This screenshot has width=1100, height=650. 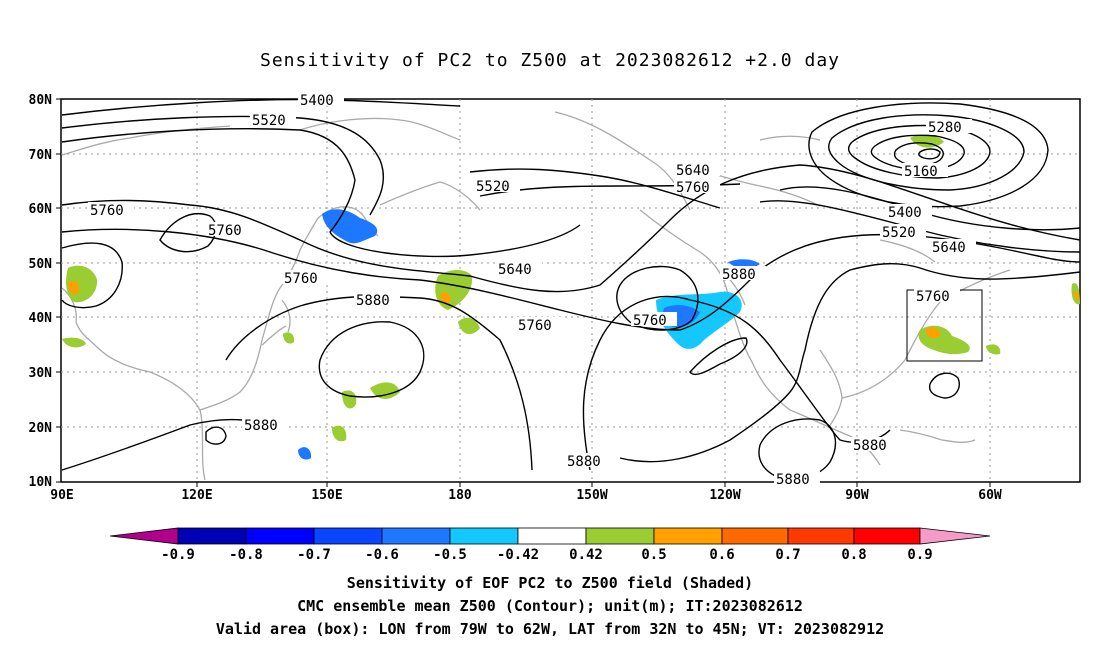 What do you see at coordinates (41, 318) in the screenshot?
I see `lat-label: 40N` at bounding box center [41, 318].